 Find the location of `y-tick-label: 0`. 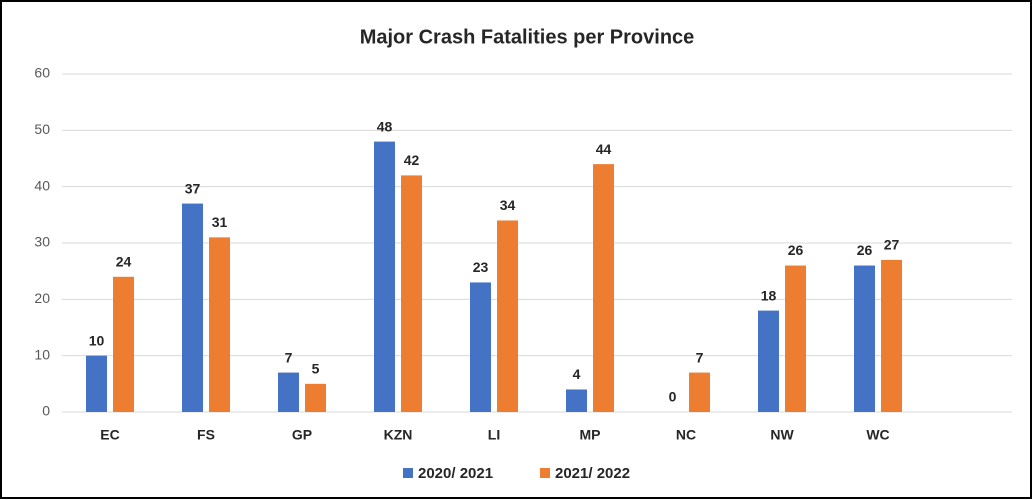

y-tick-label: 0 is located at coordinates (46, 411).